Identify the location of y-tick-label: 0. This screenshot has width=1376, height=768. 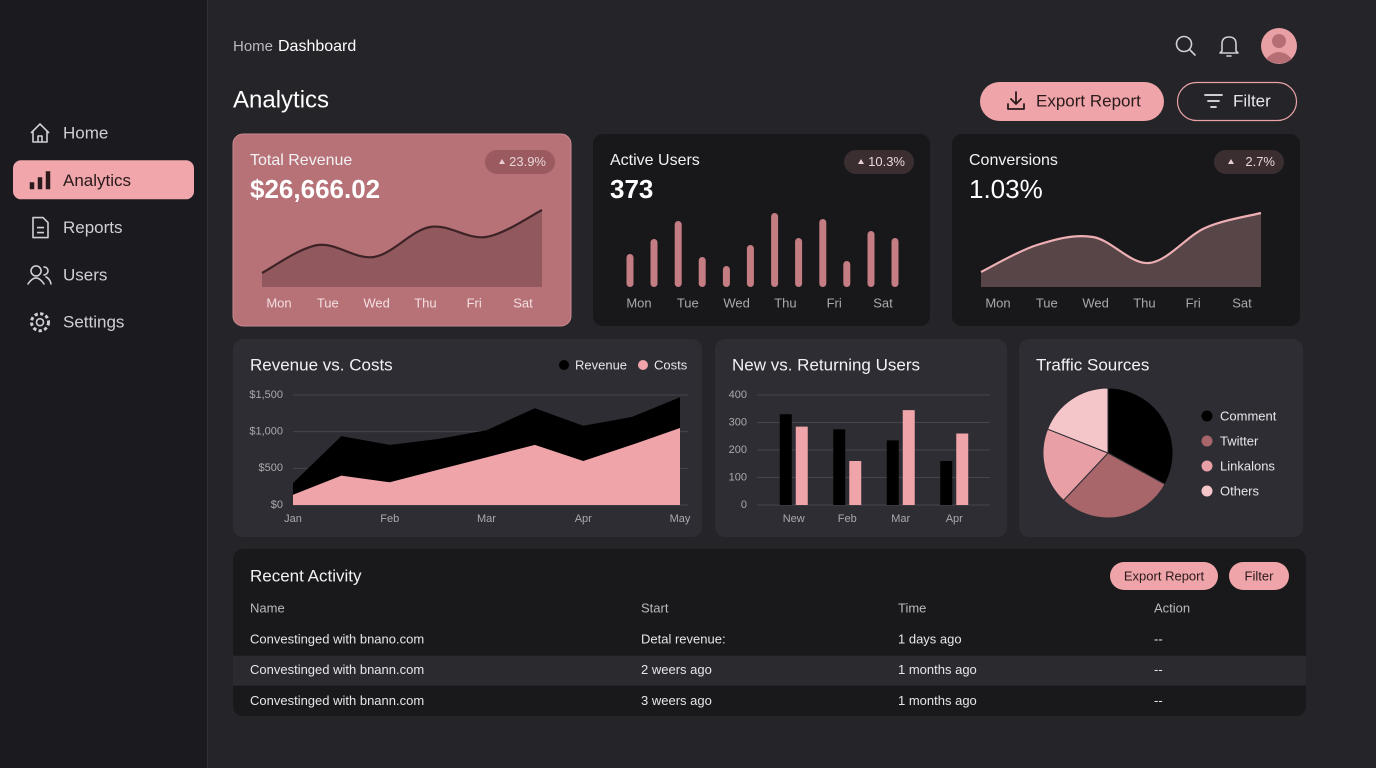
(744, 505).